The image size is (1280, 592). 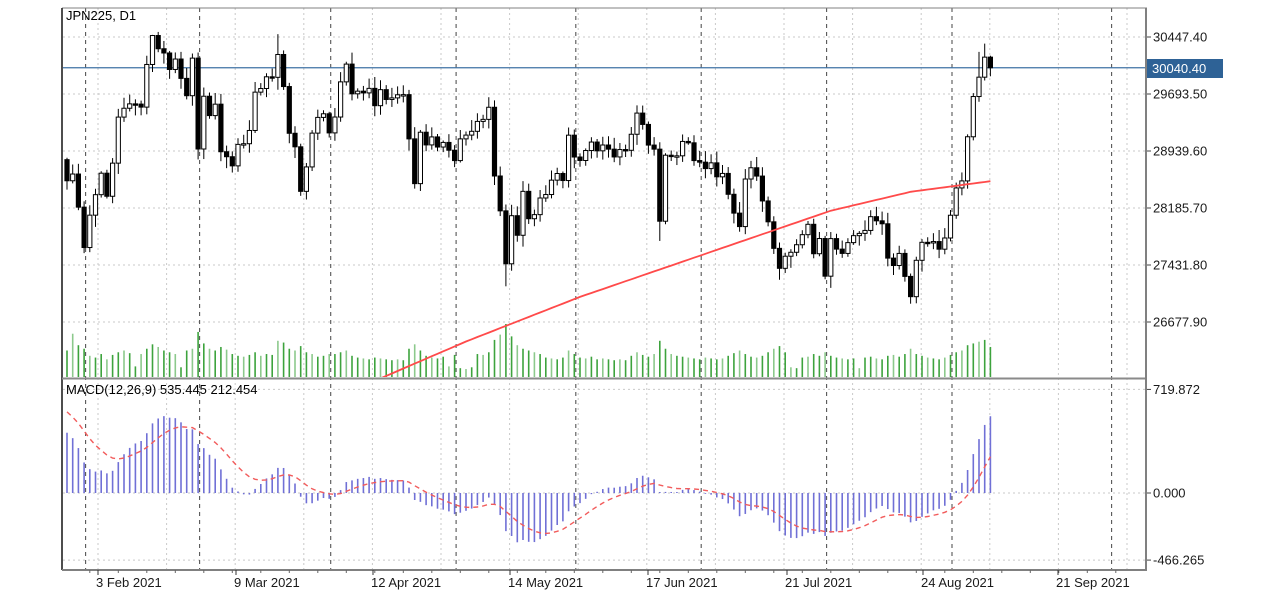 I want to click on date-axis-label: 3 Feb 2021, so click(x=129, y=582).